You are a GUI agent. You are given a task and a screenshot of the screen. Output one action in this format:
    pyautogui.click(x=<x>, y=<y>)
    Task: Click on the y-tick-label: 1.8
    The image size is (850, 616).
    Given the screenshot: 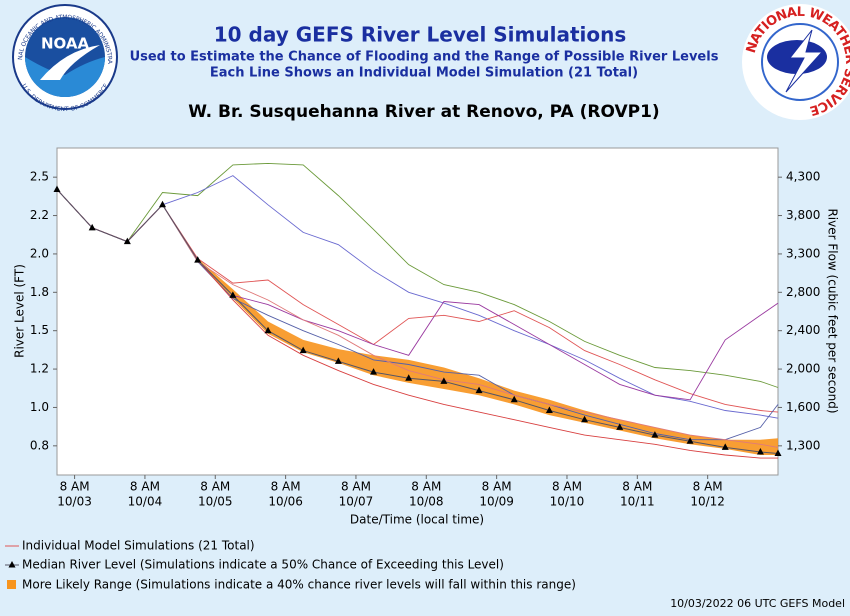 What is the action you would take?
    pyautogui.click(x=39, y=292)
    